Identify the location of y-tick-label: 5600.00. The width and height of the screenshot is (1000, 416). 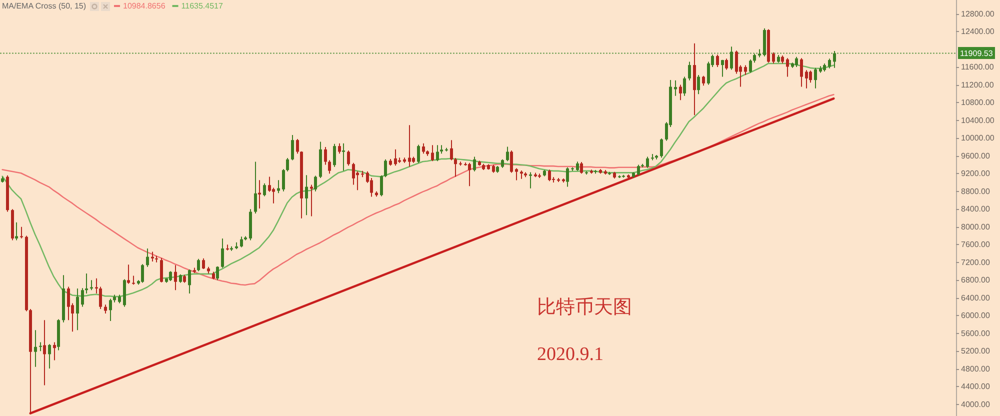
(975, 333).